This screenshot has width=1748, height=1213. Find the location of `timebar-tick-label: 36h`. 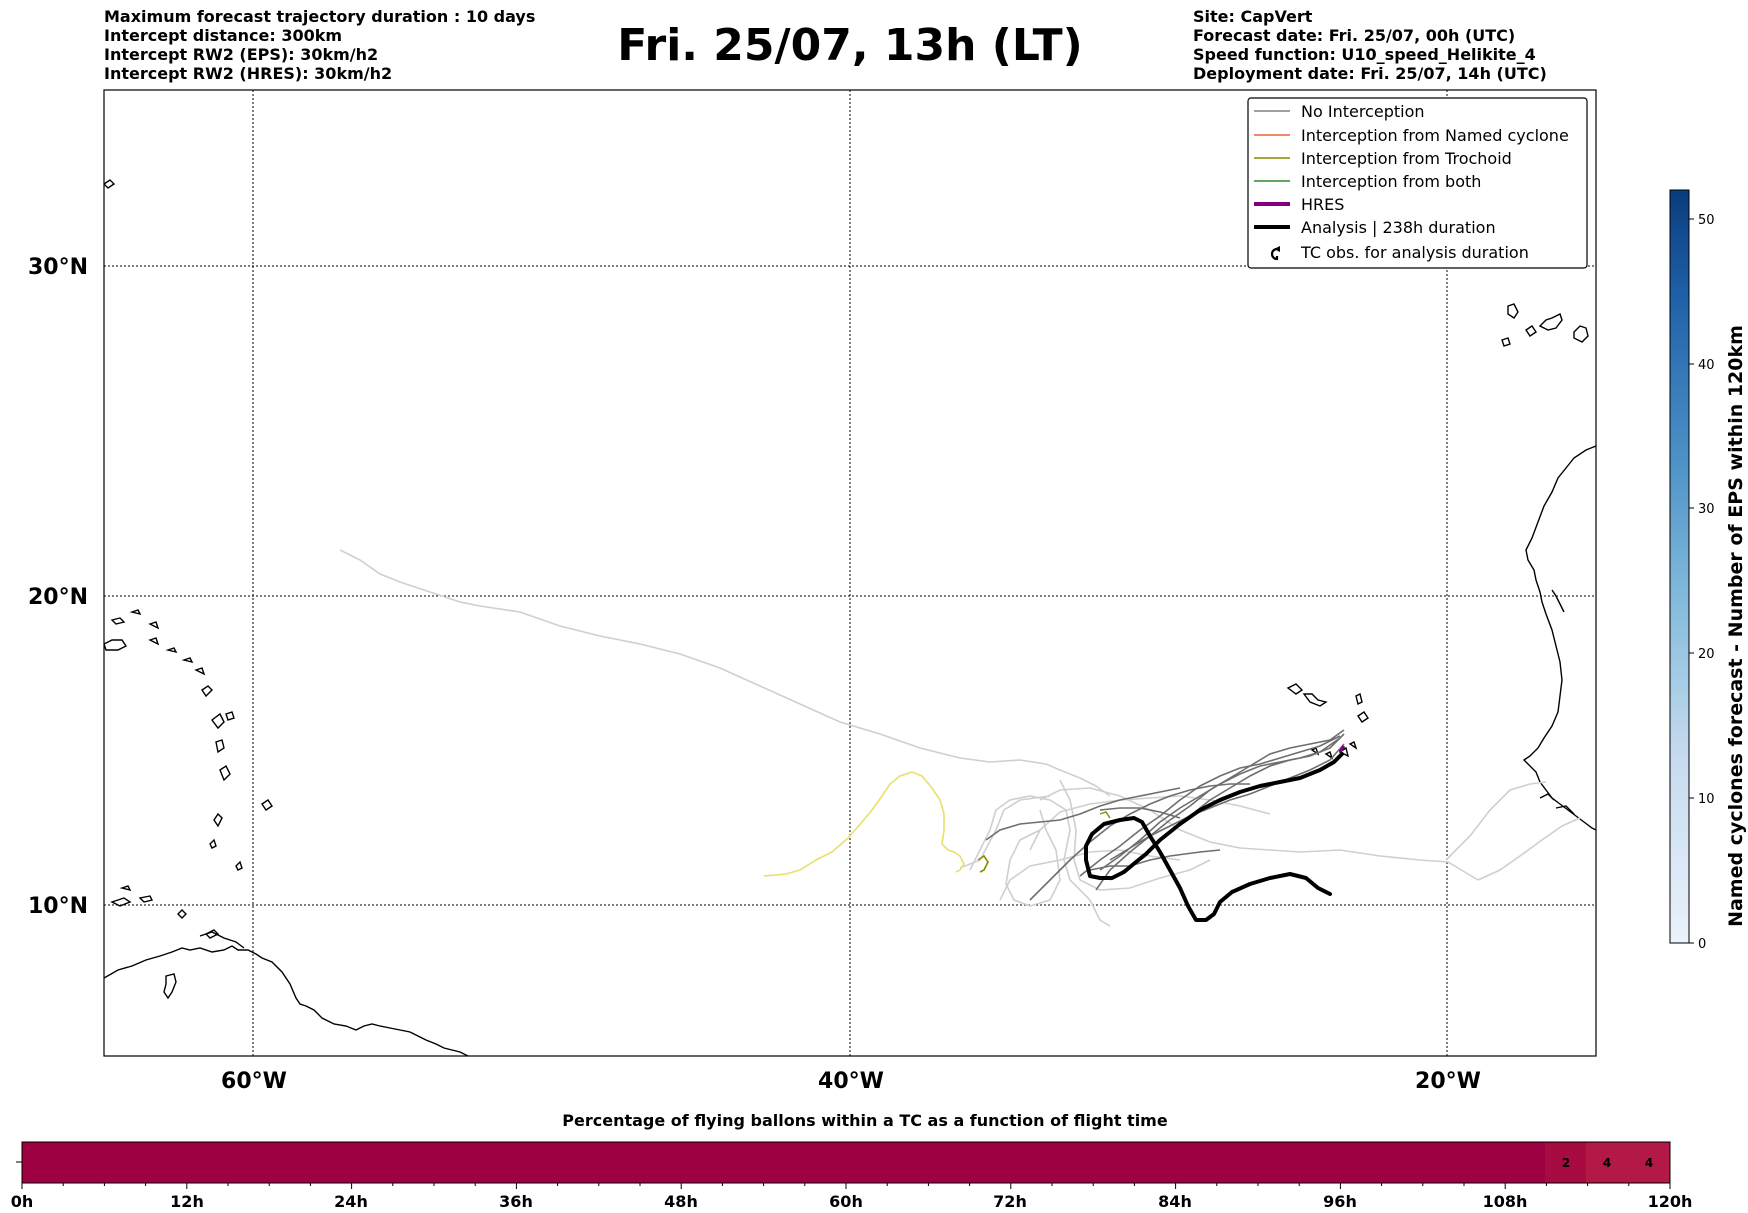

timebar-tick-label: 36h is located at coordinates (516, 1201).